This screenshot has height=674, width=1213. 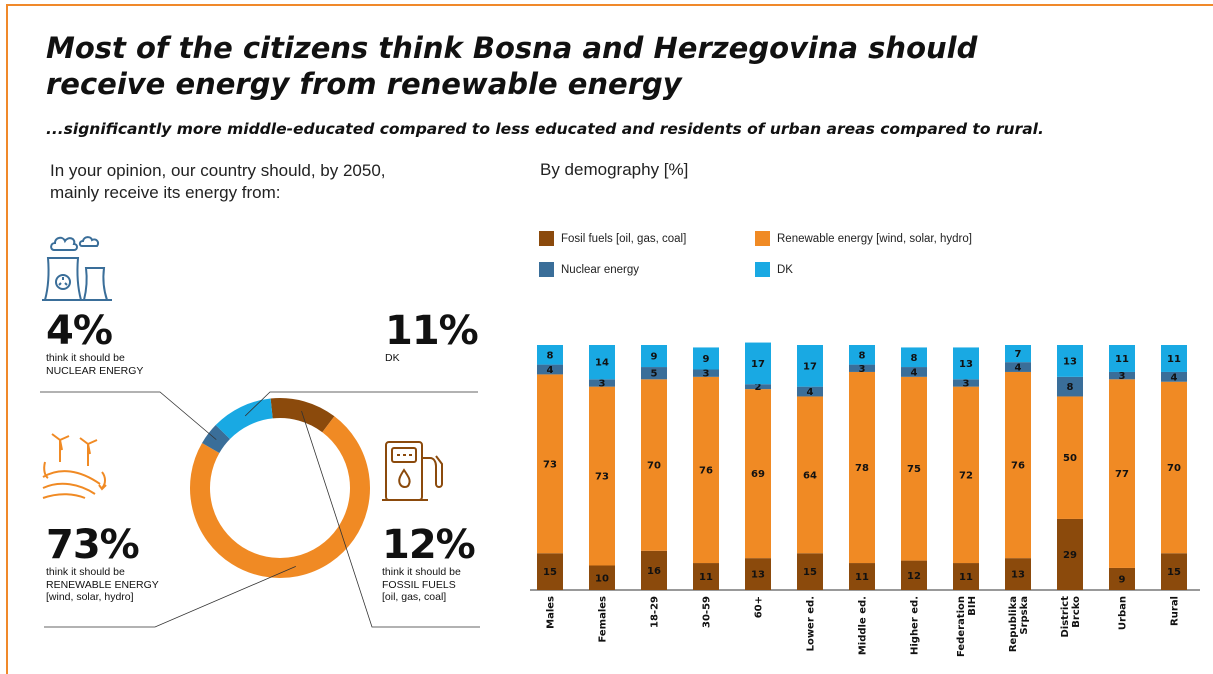 I want to click on category-label: Republika Srpska, so click(x=1019, y=624).